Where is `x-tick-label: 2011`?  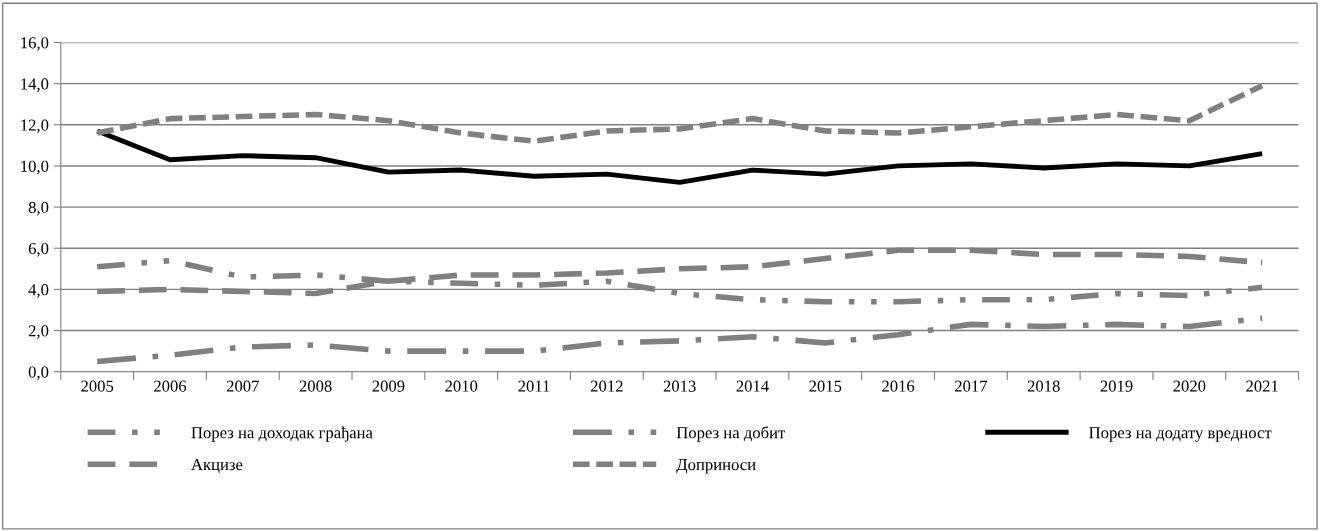
x-tick-label: 2011 is located at coordinates (534, 386).